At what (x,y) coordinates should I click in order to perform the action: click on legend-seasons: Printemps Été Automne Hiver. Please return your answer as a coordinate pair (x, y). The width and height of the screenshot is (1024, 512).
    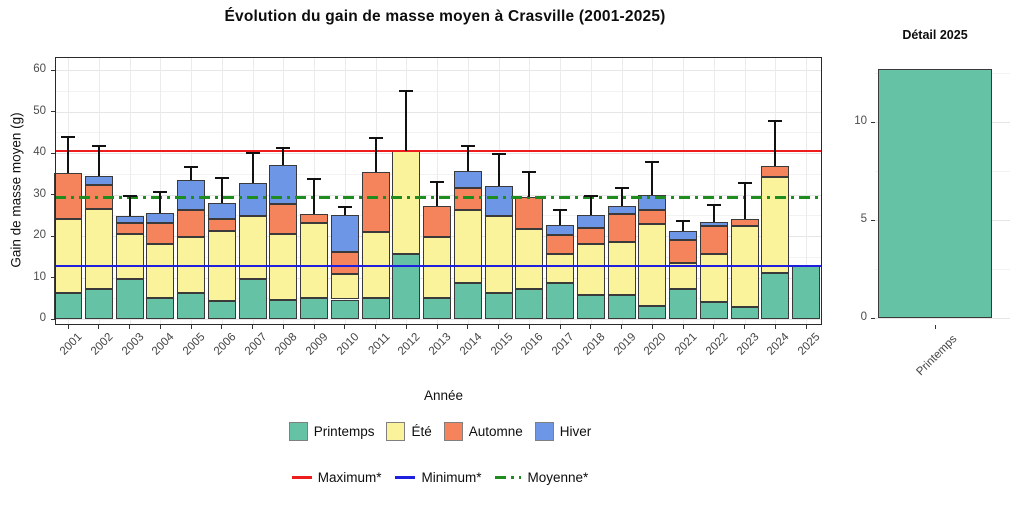
    Looking at the image, I should click on (440, 431).